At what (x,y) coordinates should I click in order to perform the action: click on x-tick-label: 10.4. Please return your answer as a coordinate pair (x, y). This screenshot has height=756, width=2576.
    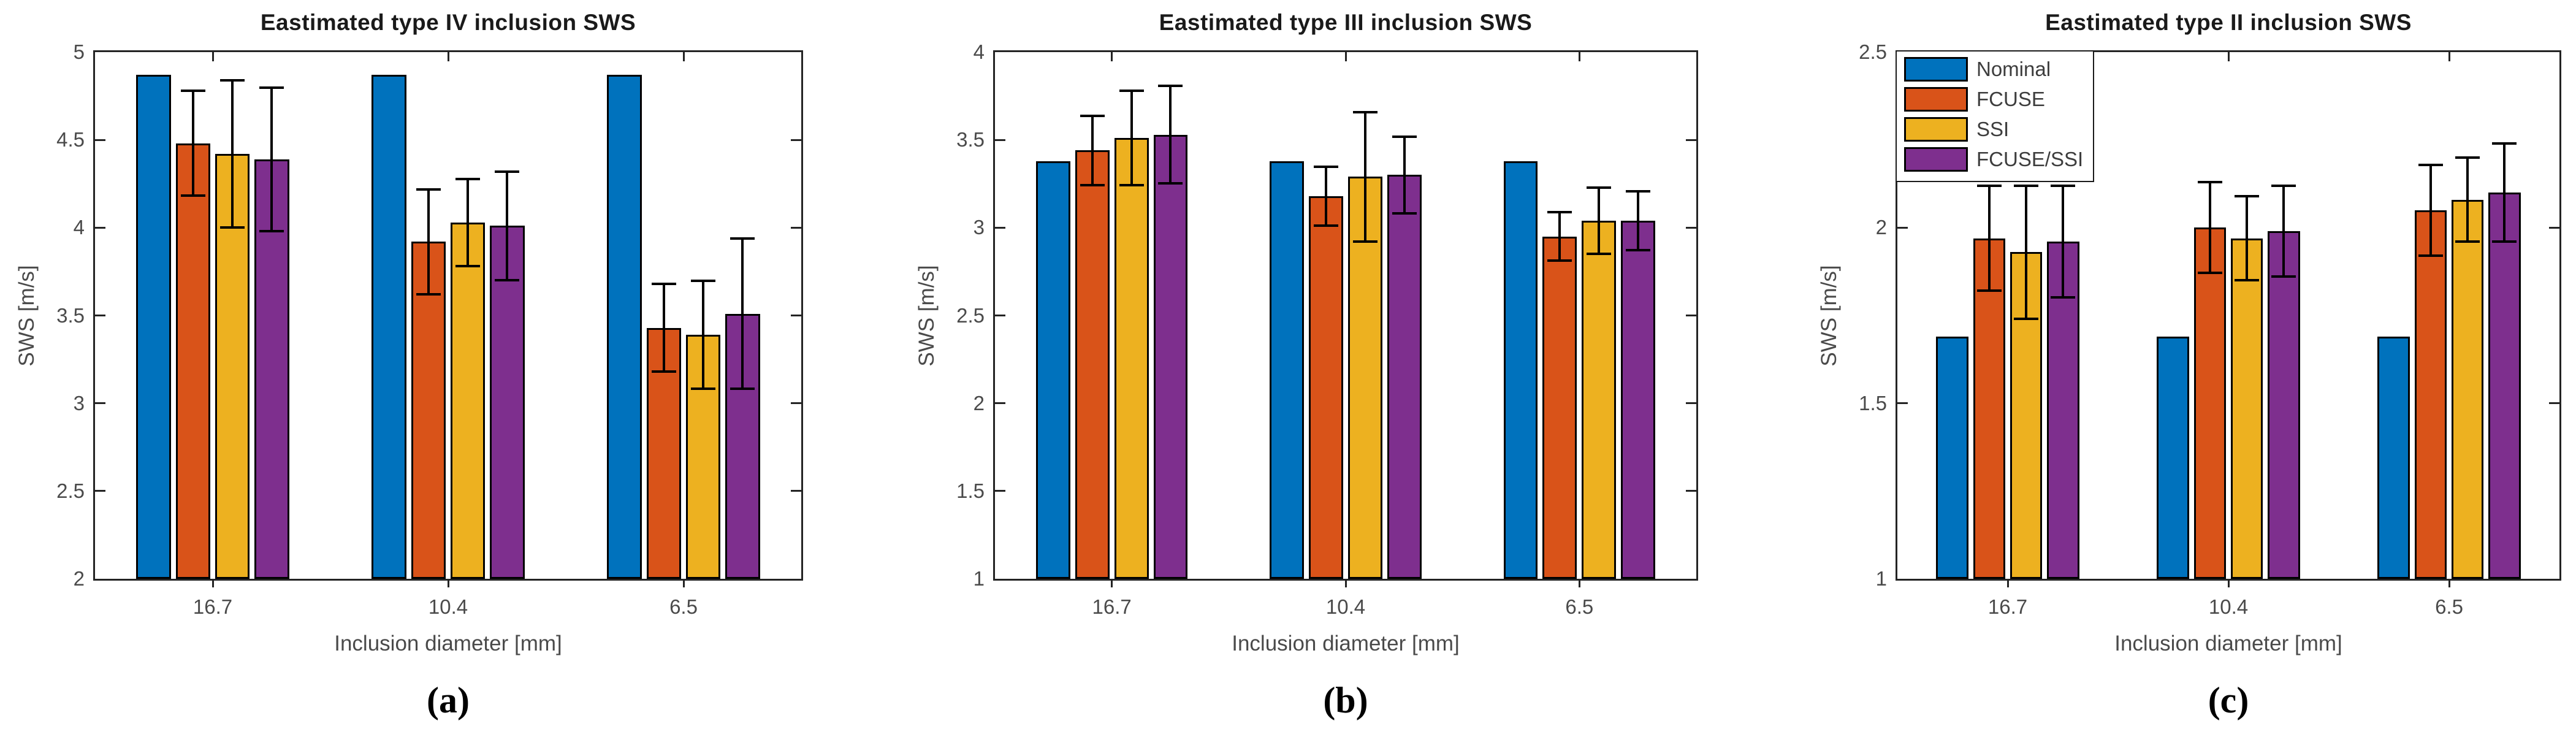
    Looking at the image, I should click on (2228, 606).